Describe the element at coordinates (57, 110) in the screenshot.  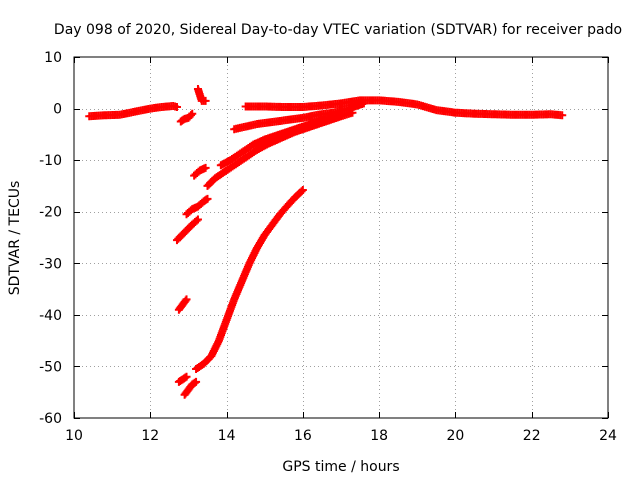
I see `y-tick-label: 0` at that location.